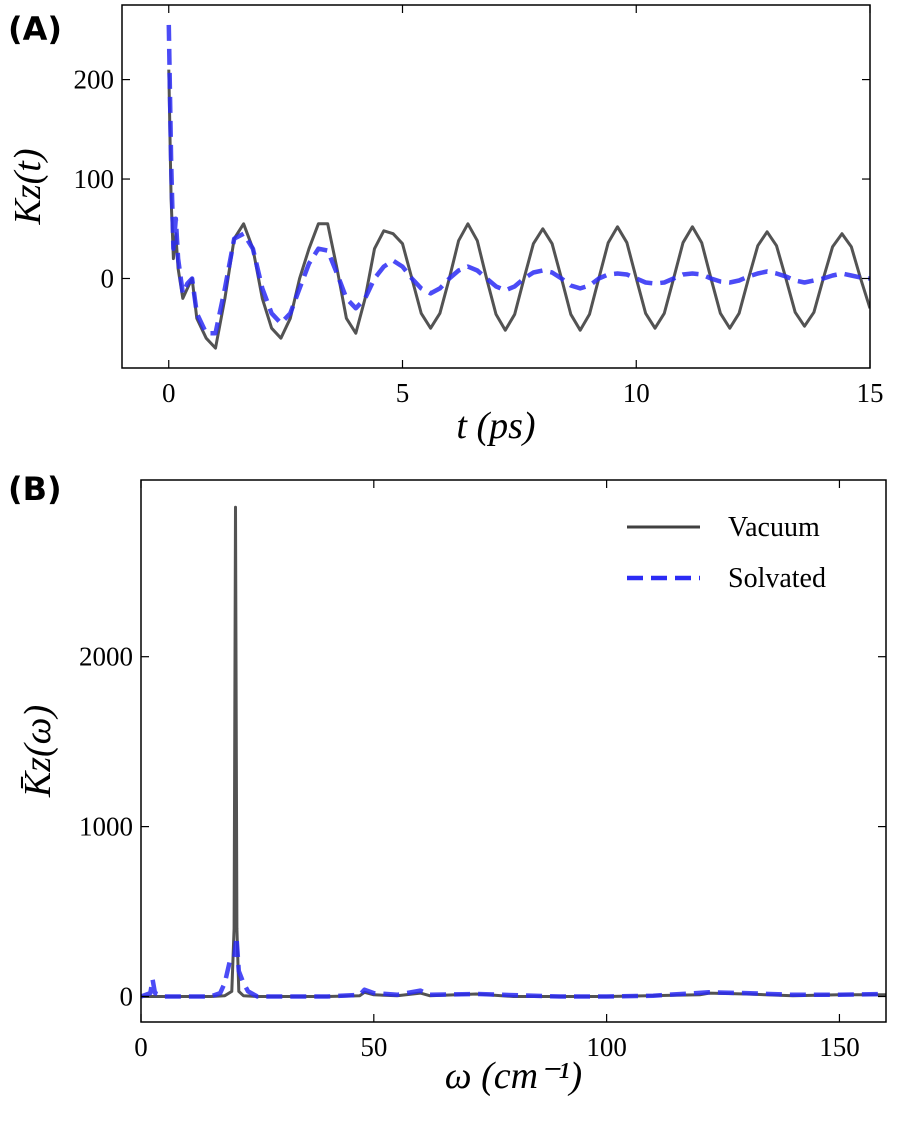 The width and height of the screenshot is (900, 1130). I want to click on x-tick-label: 150, so click(839, 1047).